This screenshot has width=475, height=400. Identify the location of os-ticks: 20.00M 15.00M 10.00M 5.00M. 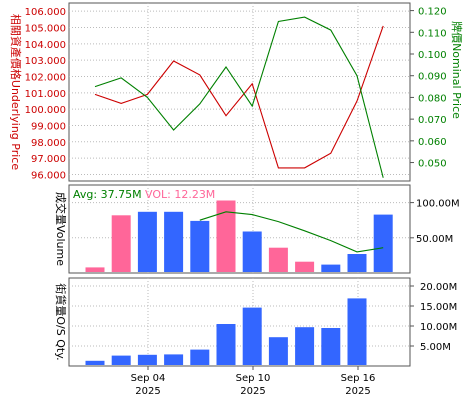
(433, 317).